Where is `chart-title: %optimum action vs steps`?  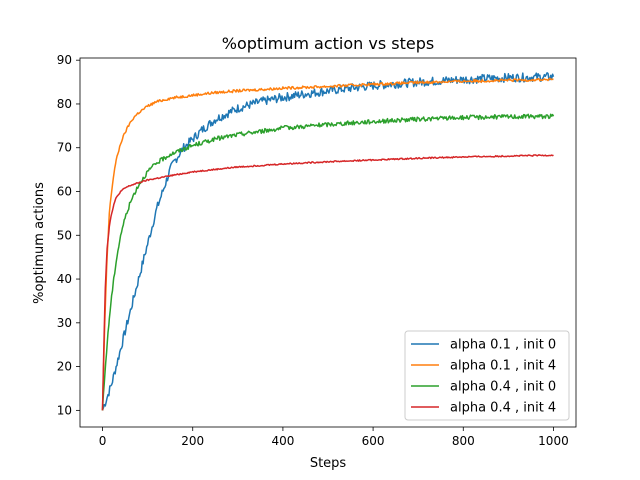
chart-title: %optimum action vs steps is located at coordinates (328, 43).